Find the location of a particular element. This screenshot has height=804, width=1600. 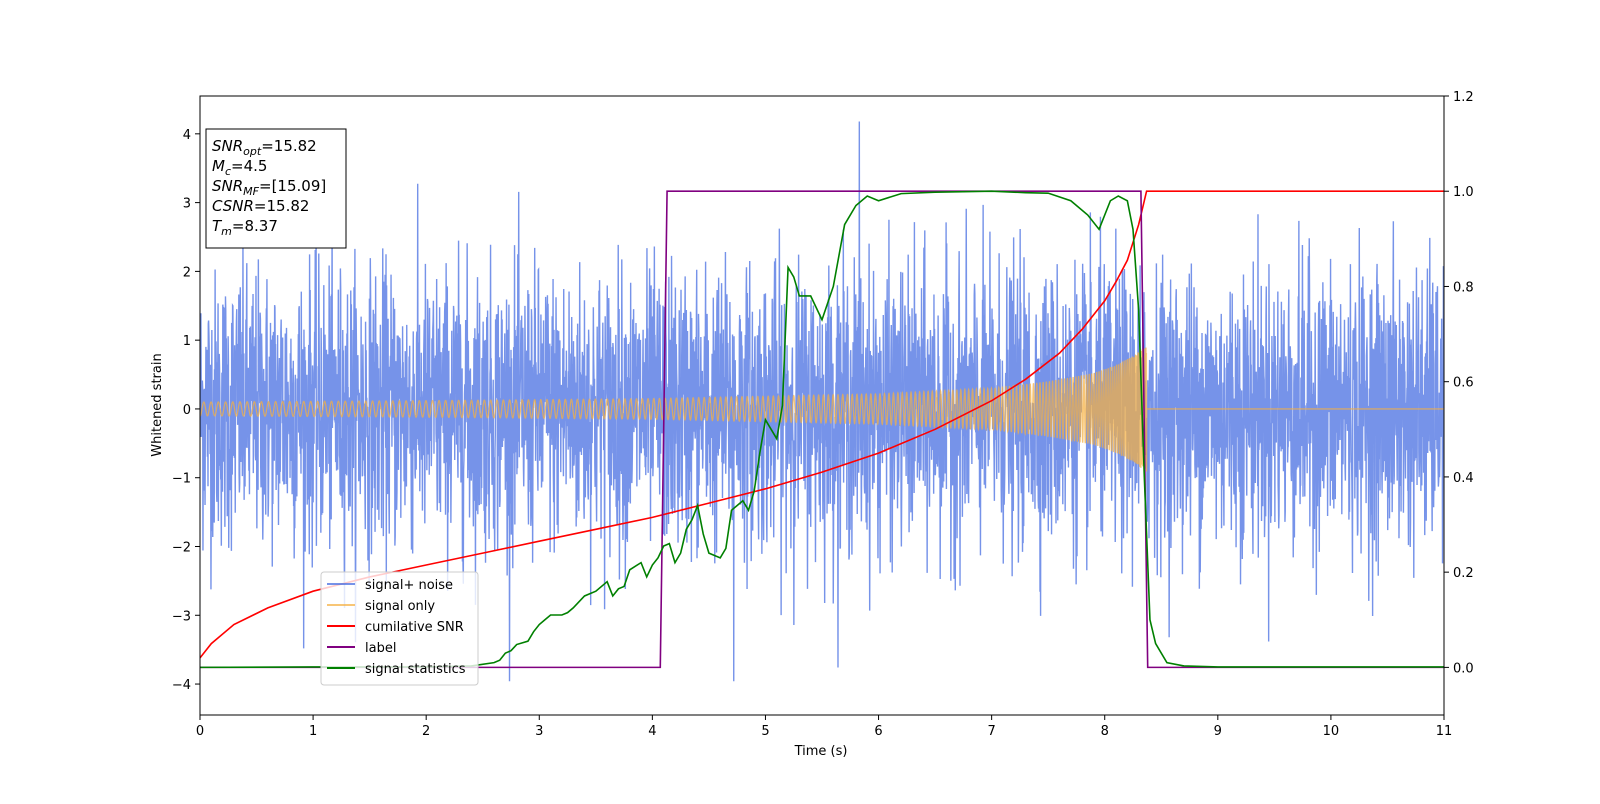

y-right-tick-label: 1.0 is located at coordinates (1463, 192).